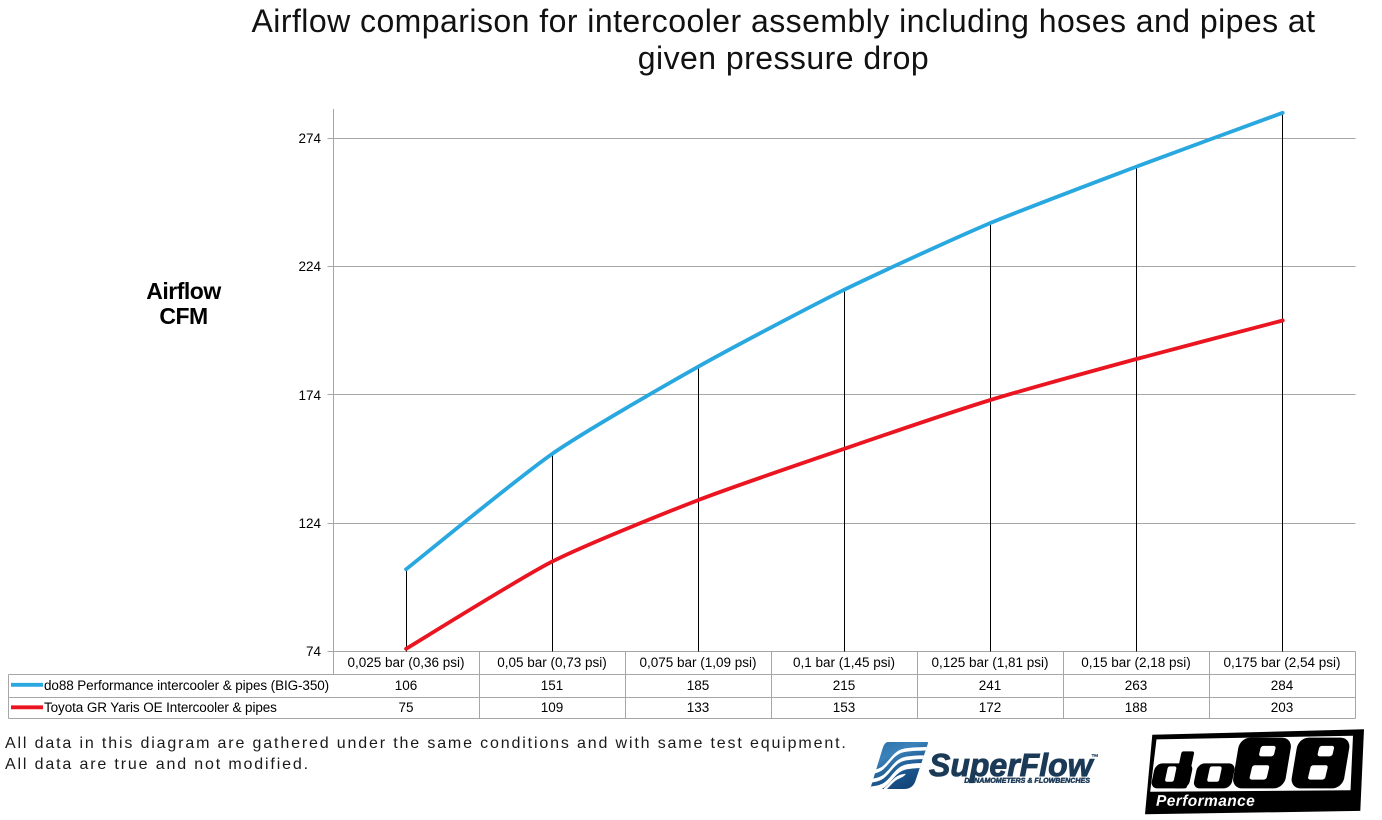 Image resolution: width=1382 pixels, height=820 pixels. What do you see at coordinates (1205, 801) in the screenshot?
I see `svg-text: Performance` at bounding box center [1205, 801].